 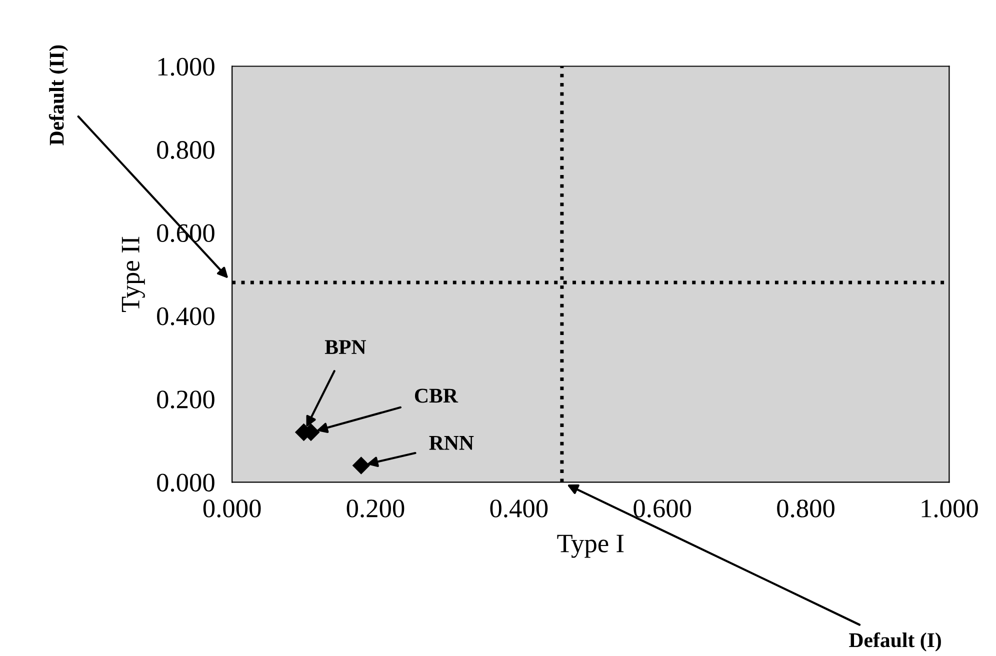 What do you see at coordinates (133, 274) in the screenshot?
I see `y-axis-title: Type II` at bounding box center [133, 274].